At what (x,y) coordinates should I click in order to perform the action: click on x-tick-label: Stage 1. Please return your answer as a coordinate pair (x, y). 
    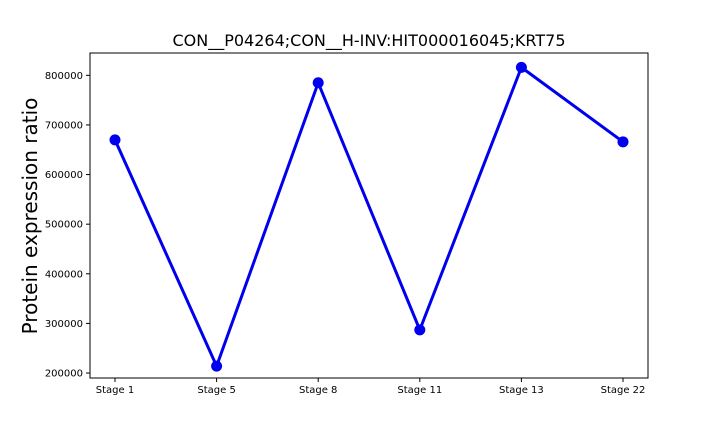
    Looking at the image, I should click on (115, 390).